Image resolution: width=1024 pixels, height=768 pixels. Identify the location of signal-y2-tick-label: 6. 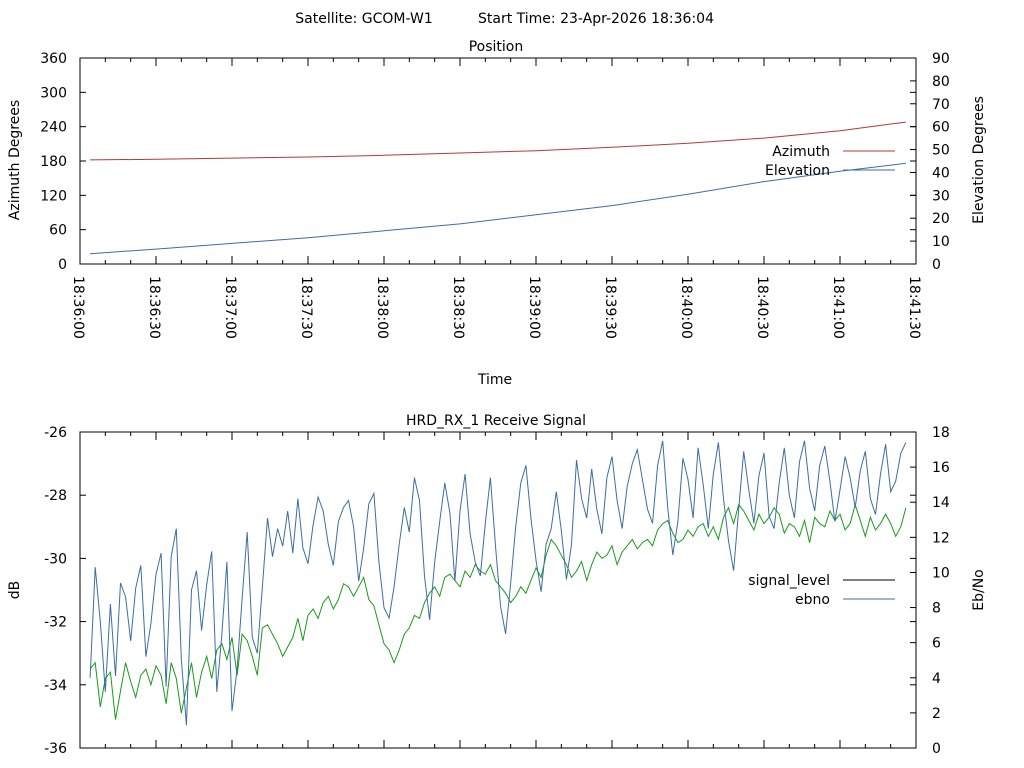
(936, 644).